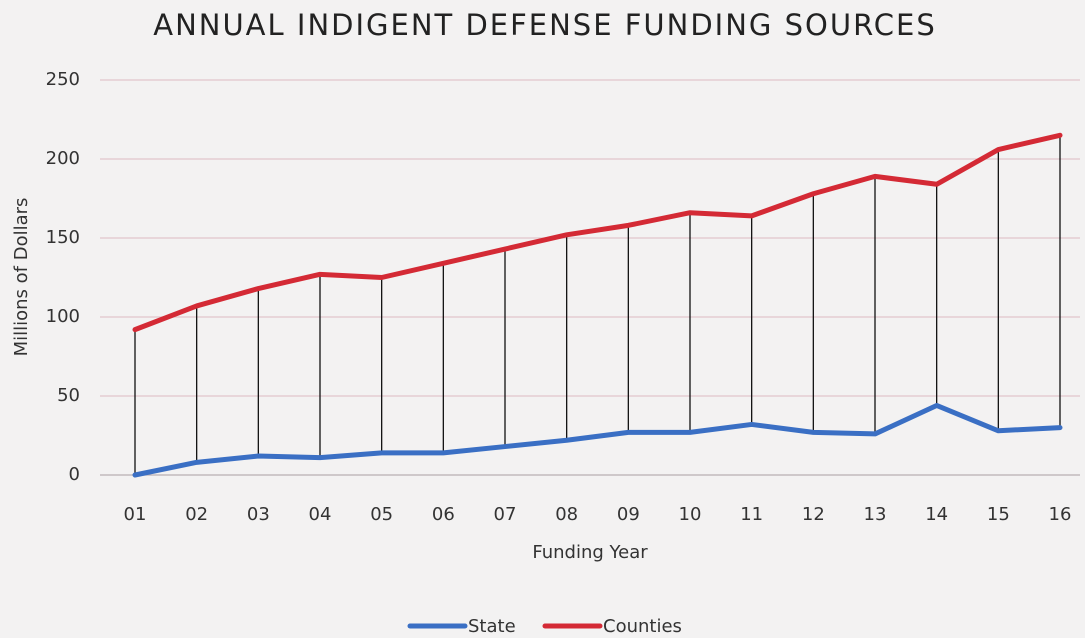 The width and height of the screenshot is (1085, 638). Describe the element at coordinates (813, 514) in the screenshot. I see `x-tick-label: 12` at that location.